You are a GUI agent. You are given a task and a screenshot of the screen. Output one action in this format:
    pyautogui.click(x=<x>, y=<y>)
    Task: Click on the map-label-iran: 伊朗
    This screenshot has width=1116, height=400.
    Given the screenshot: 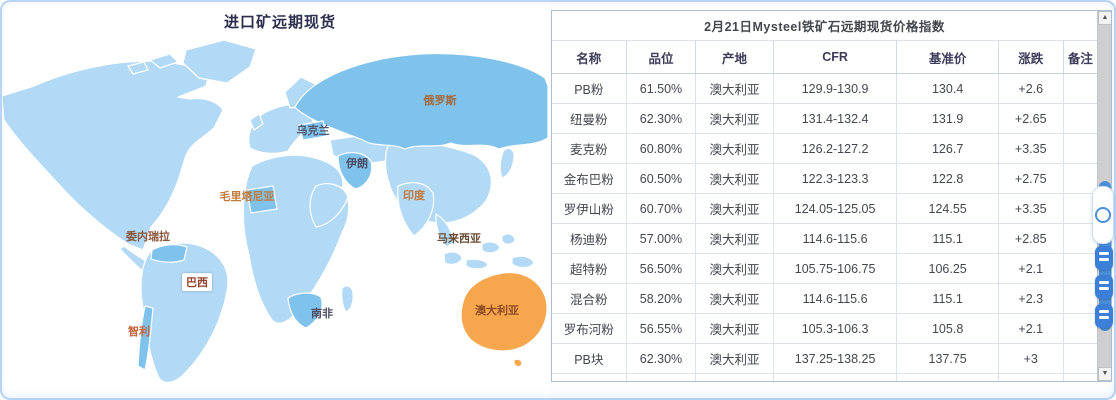 What is the action you would take?
    pyautogui.click(x=357, y=164)
    